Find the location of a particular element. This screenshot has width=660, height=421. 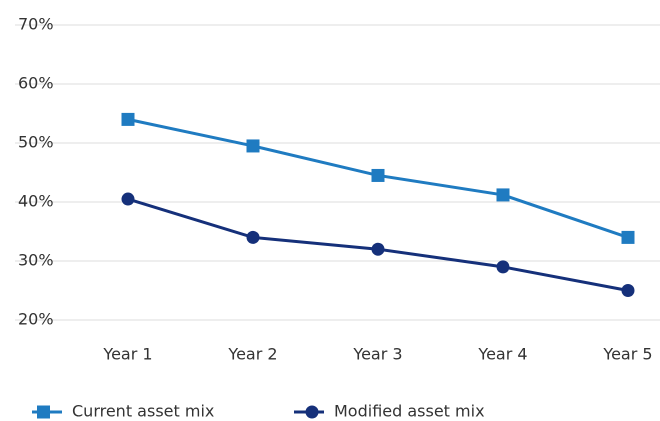

legend-label: Current asset mix is located at coordinates (143, 411).